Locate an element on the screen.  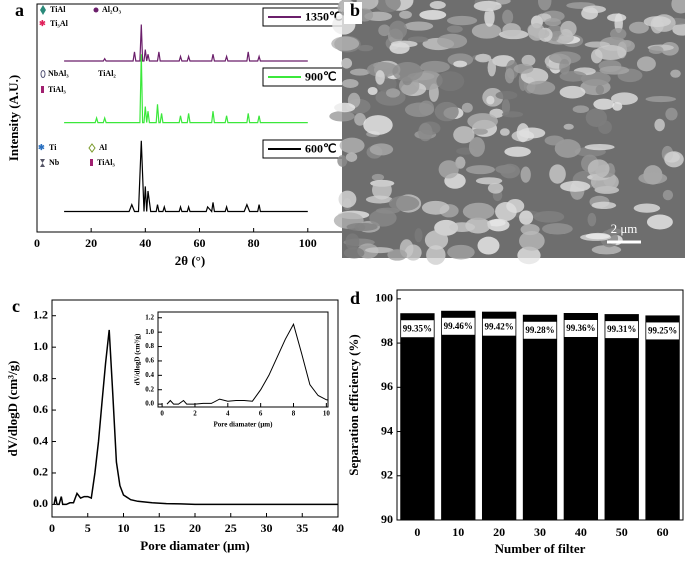
data-line is located at coordinates (186, 176).